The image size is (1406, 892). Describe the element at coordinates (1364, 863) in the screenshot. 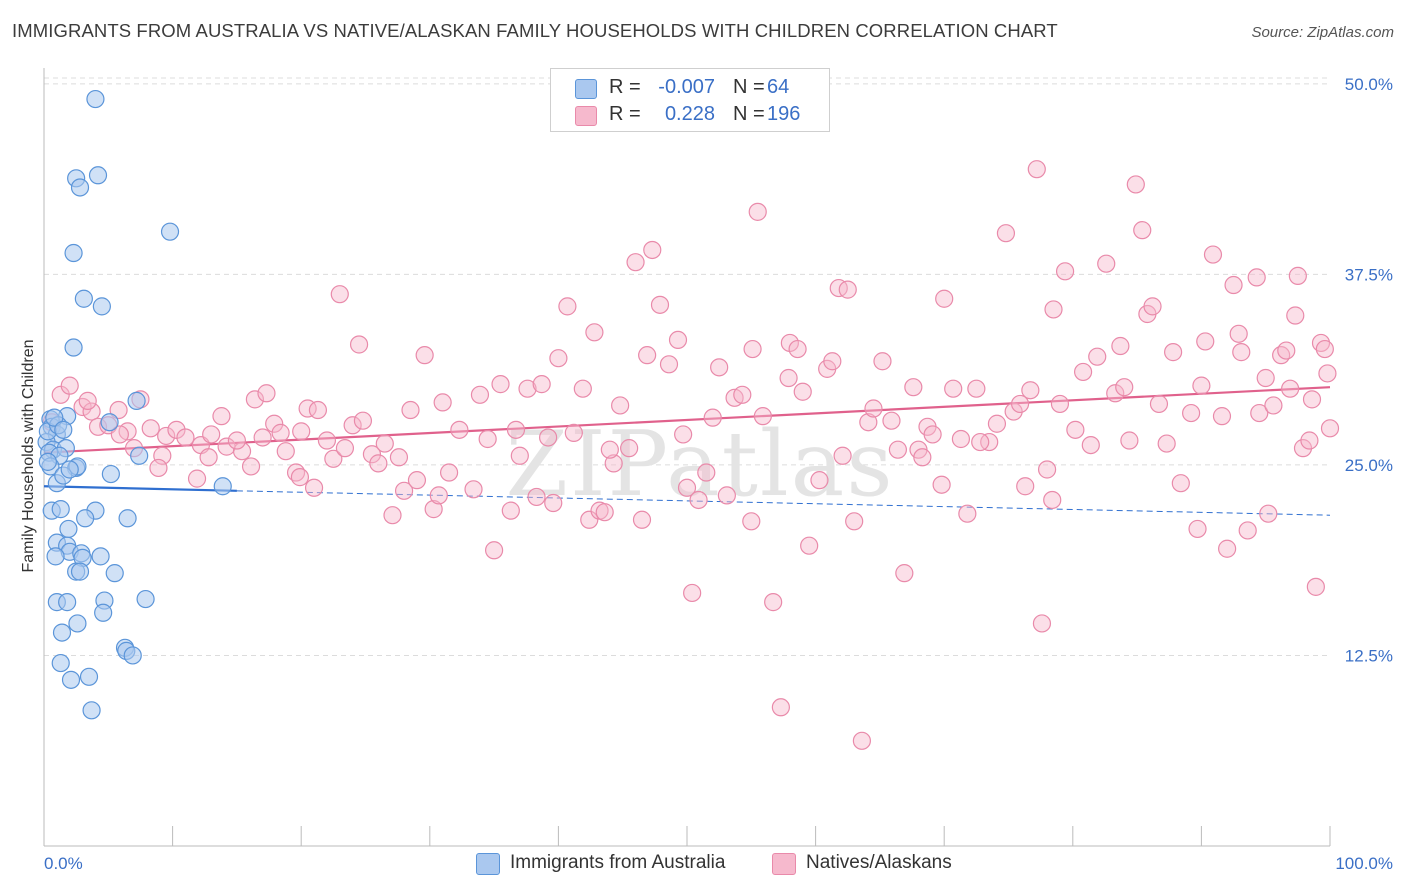

I see `x-tick-label-max: 100.0%` at that location.